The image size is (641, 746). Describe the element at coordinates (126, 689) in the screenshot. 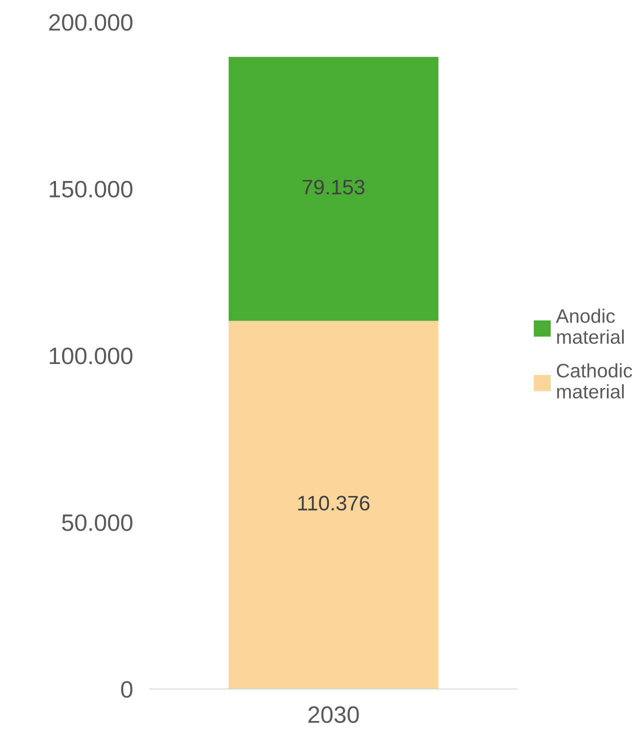

I see `y-tick-label: 0` at that location.